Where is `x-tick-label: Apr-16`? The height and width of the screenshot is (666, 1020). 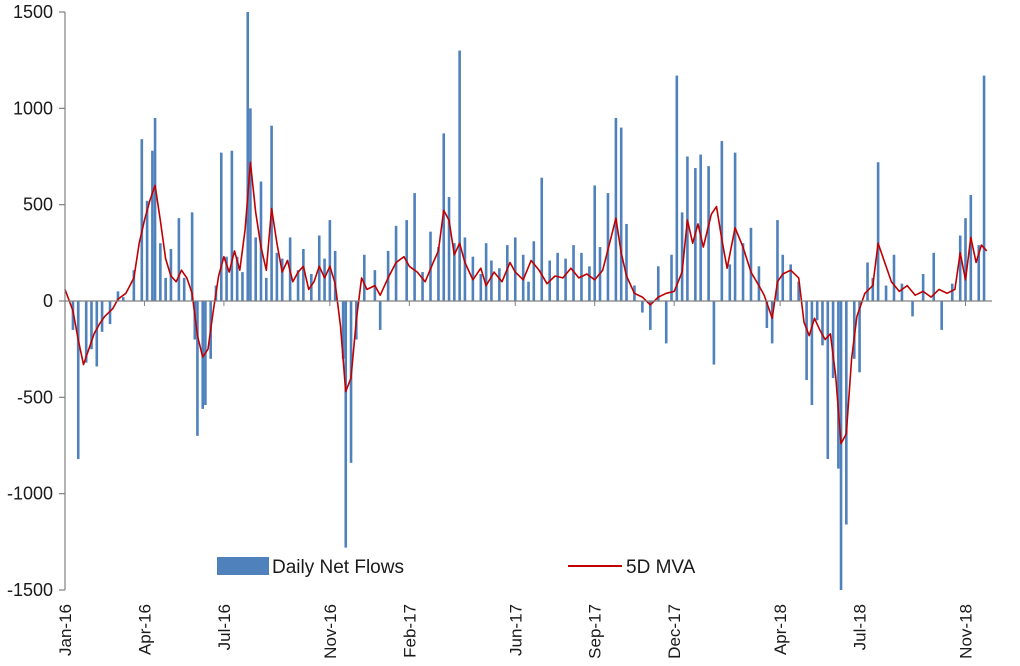
x-tick-label: Apr-16 is located at coordinates (144, 629).